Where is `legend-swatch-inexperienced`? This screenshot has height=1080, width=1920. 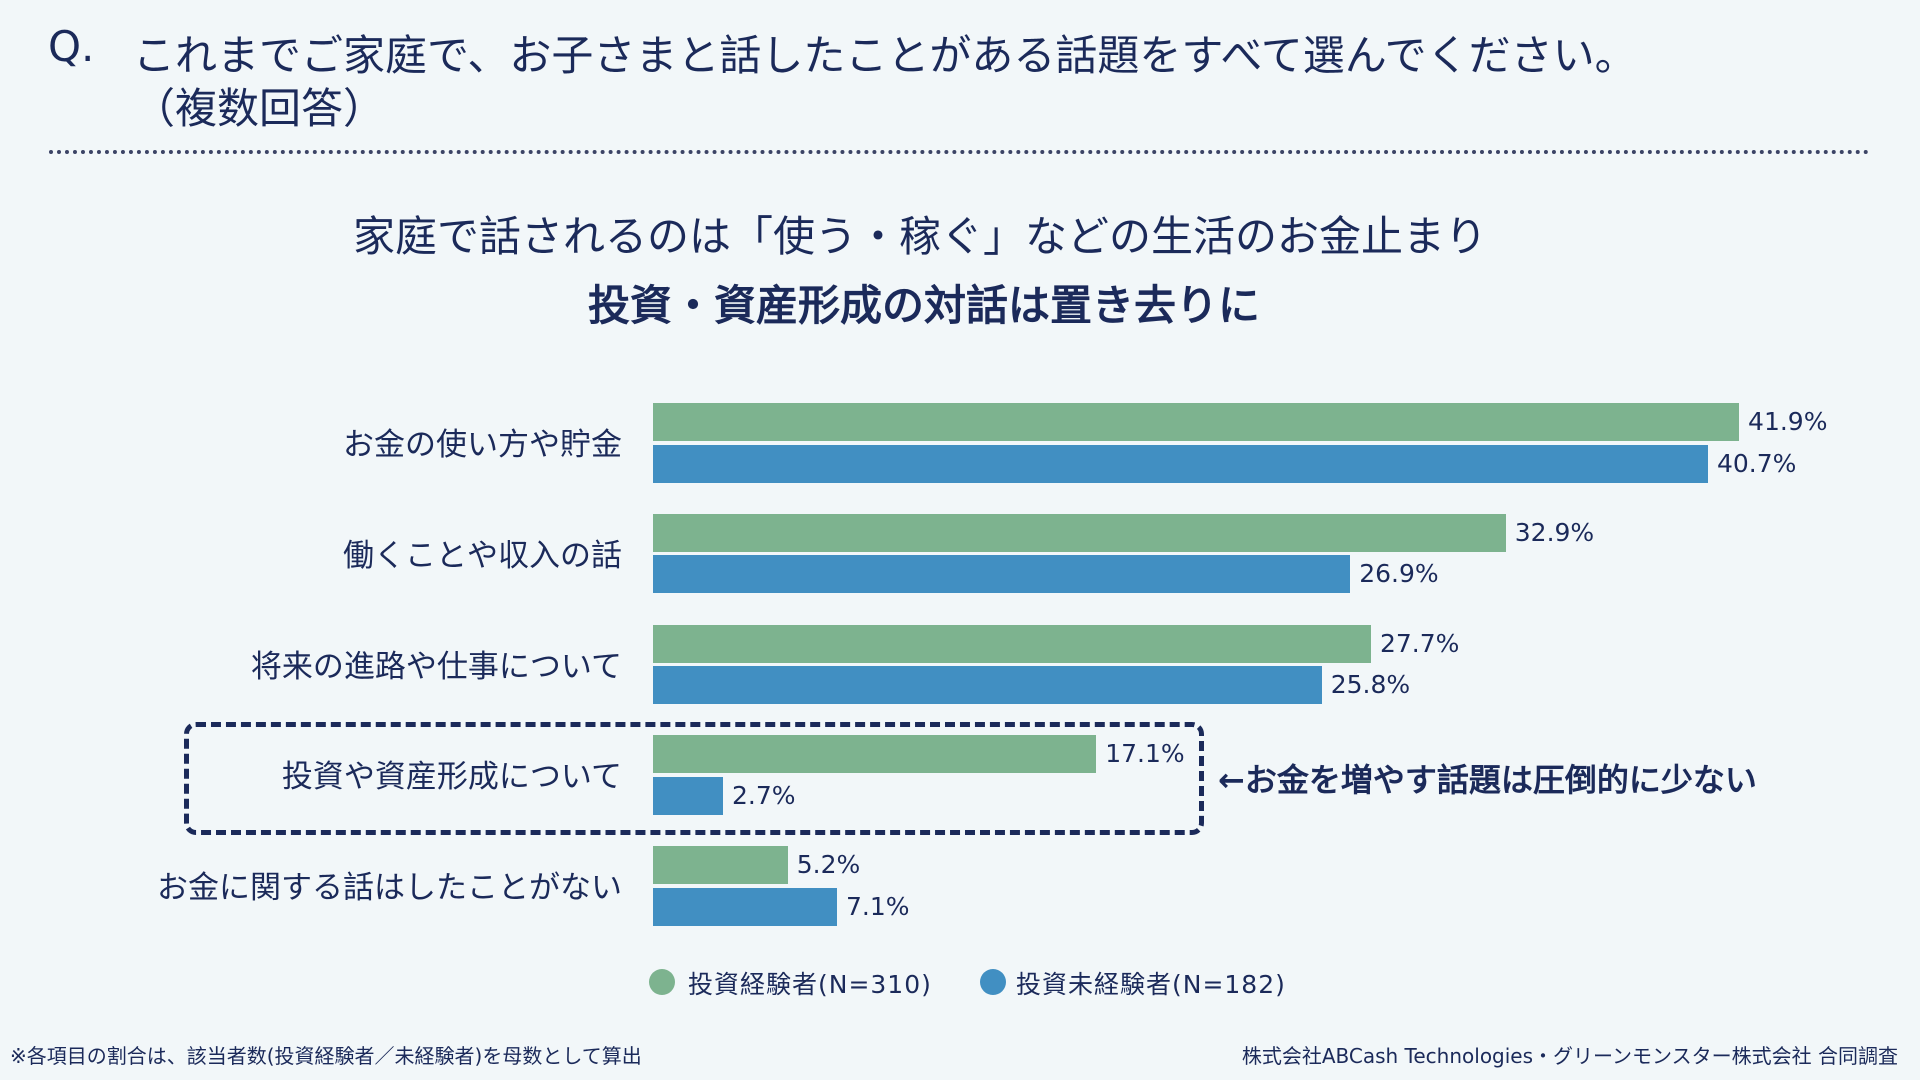 legend-swatch-inexperienced is located at coordinates (993, 982).